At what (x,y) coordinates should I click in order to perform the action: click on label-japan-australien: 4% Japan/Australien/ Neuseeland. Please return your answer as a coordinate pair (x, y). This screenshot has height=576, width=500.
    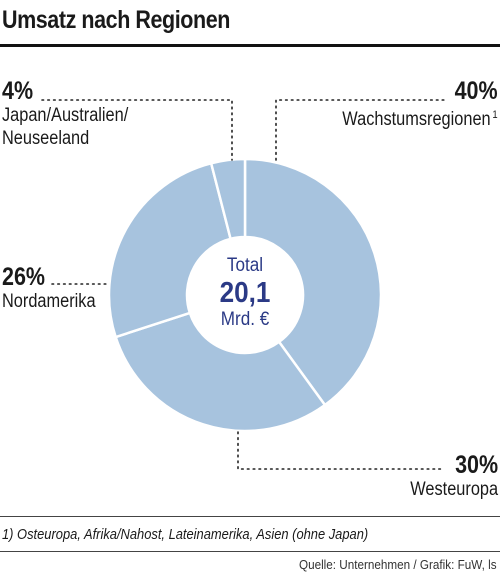
    Looking at the image, I should click on (83, 114).